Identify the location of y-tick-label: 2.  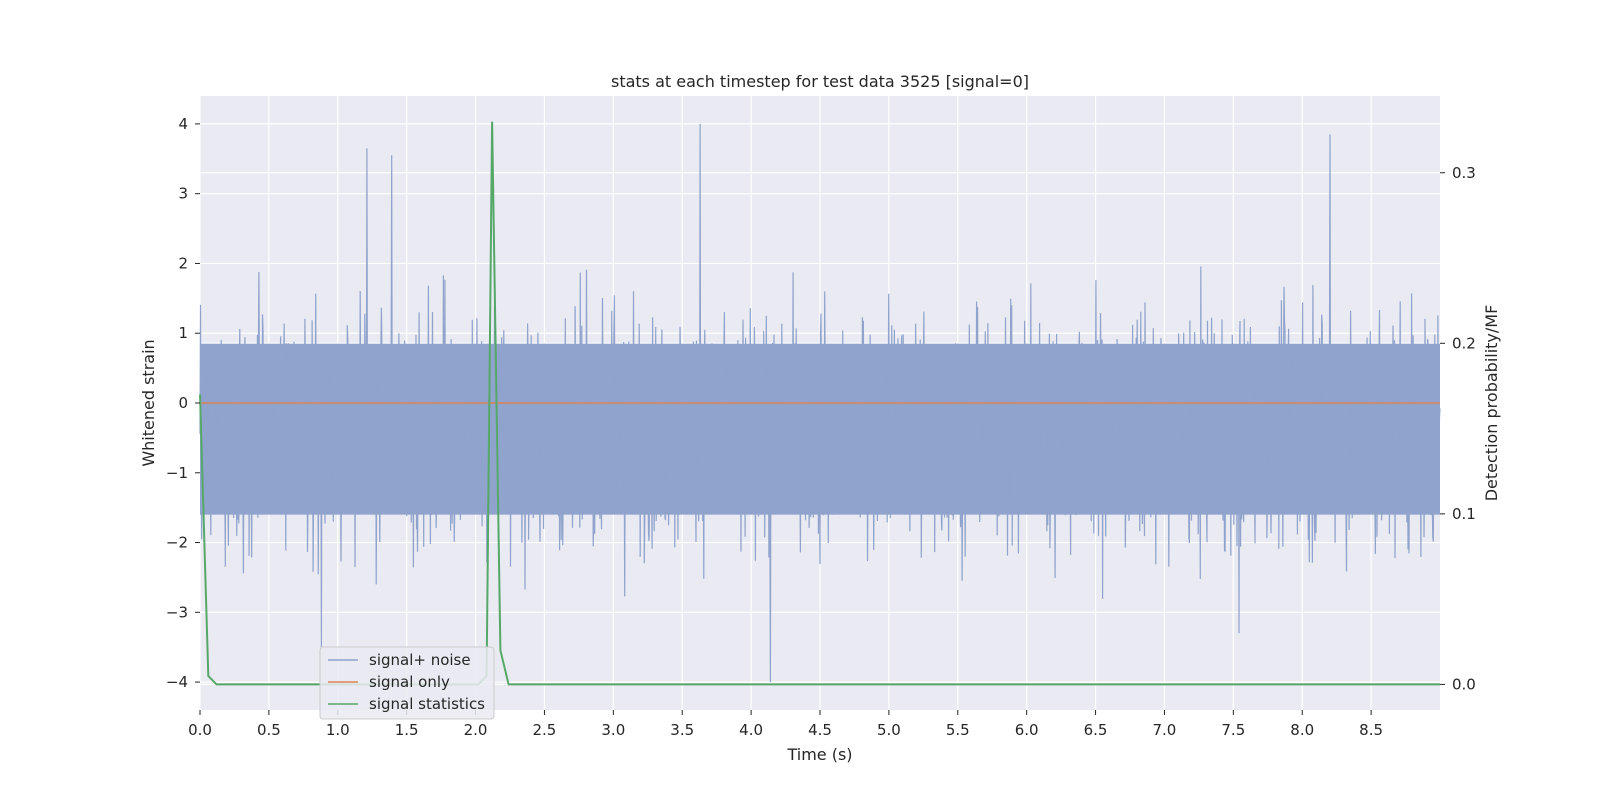
(183, 263).